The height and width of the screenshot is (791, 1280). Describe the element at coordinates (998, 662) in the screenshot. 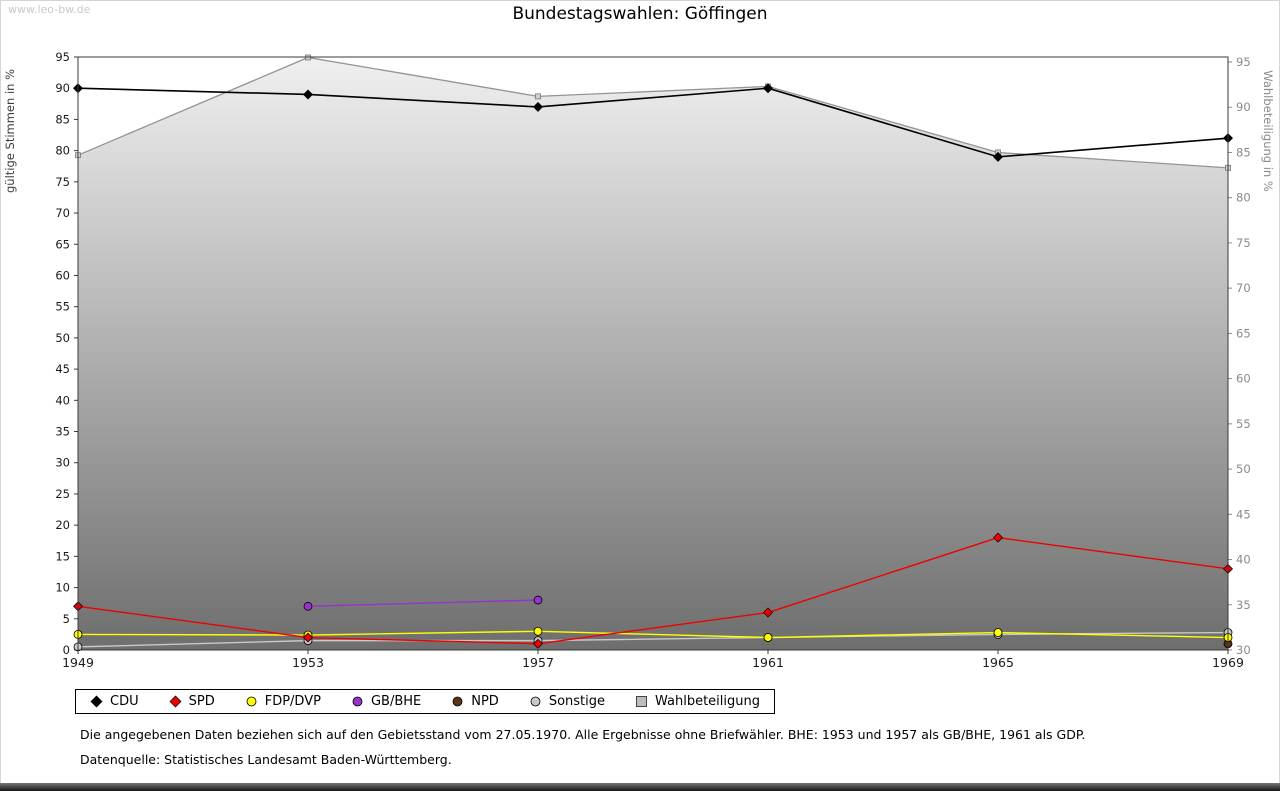

I see `x-tick-label: 1965` at that location.